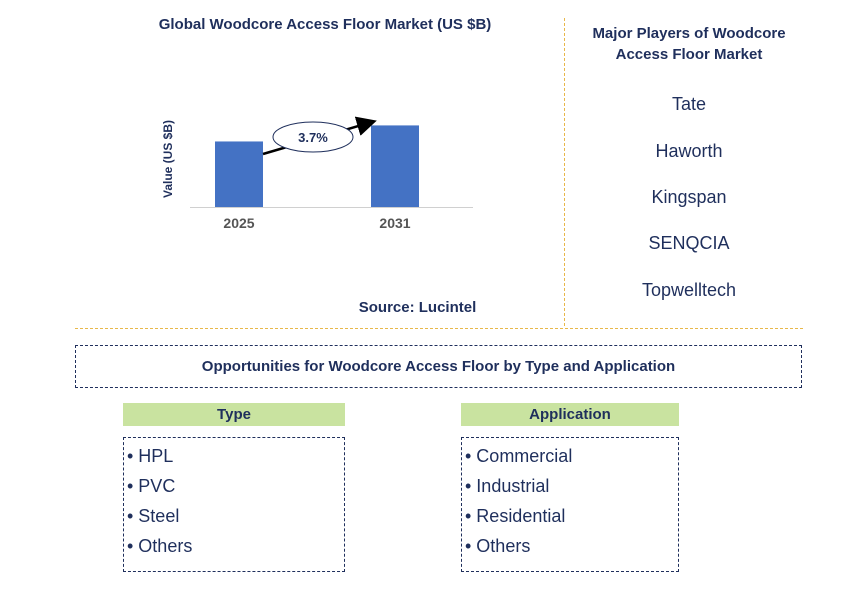 Image resolution: width=868 pixels, height=592 pixels. Describe the element at coordinates (234, 414) in the screenshot. I see `type-heading: Type` at that location.